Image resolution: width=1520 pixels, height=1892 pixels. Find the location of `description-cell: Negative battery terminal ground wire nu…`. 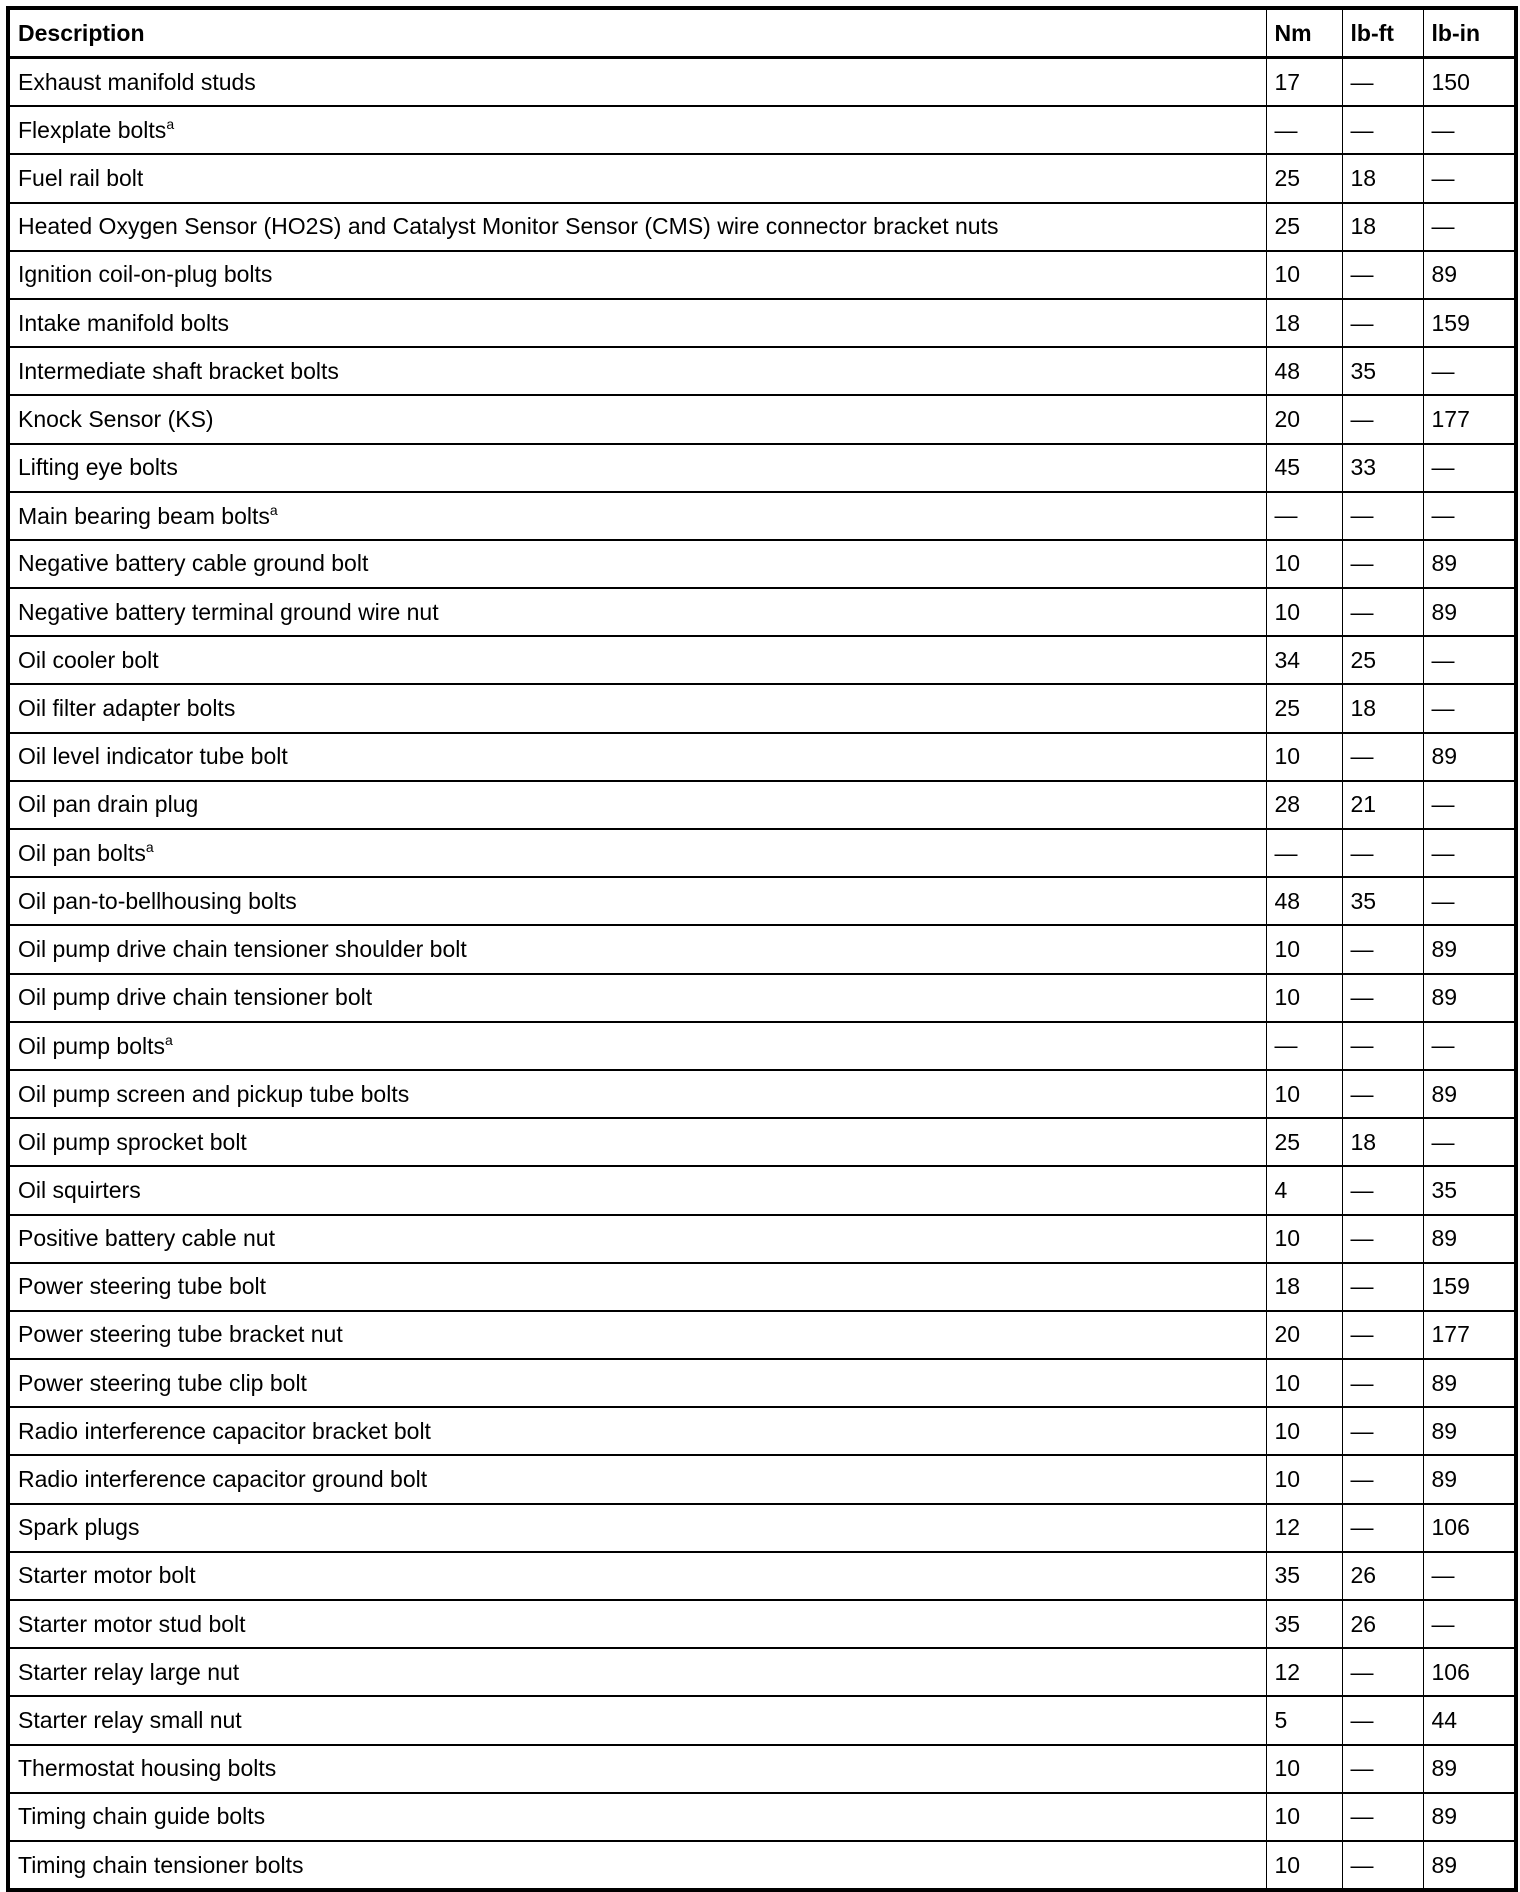

description-cell: Negative battery terminal ground wire nu… is located at coordinates (637, 612).